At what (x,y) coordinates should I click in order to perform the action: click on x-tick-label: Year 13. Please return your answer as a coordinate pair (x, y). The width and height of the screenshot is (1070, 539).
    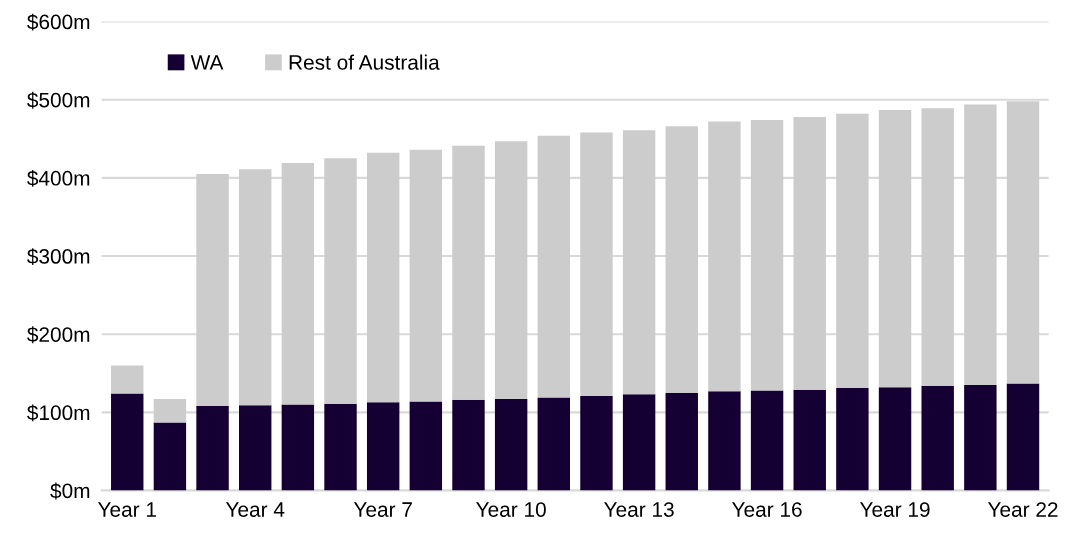
    Looking at the image, I should click on (639, 509).